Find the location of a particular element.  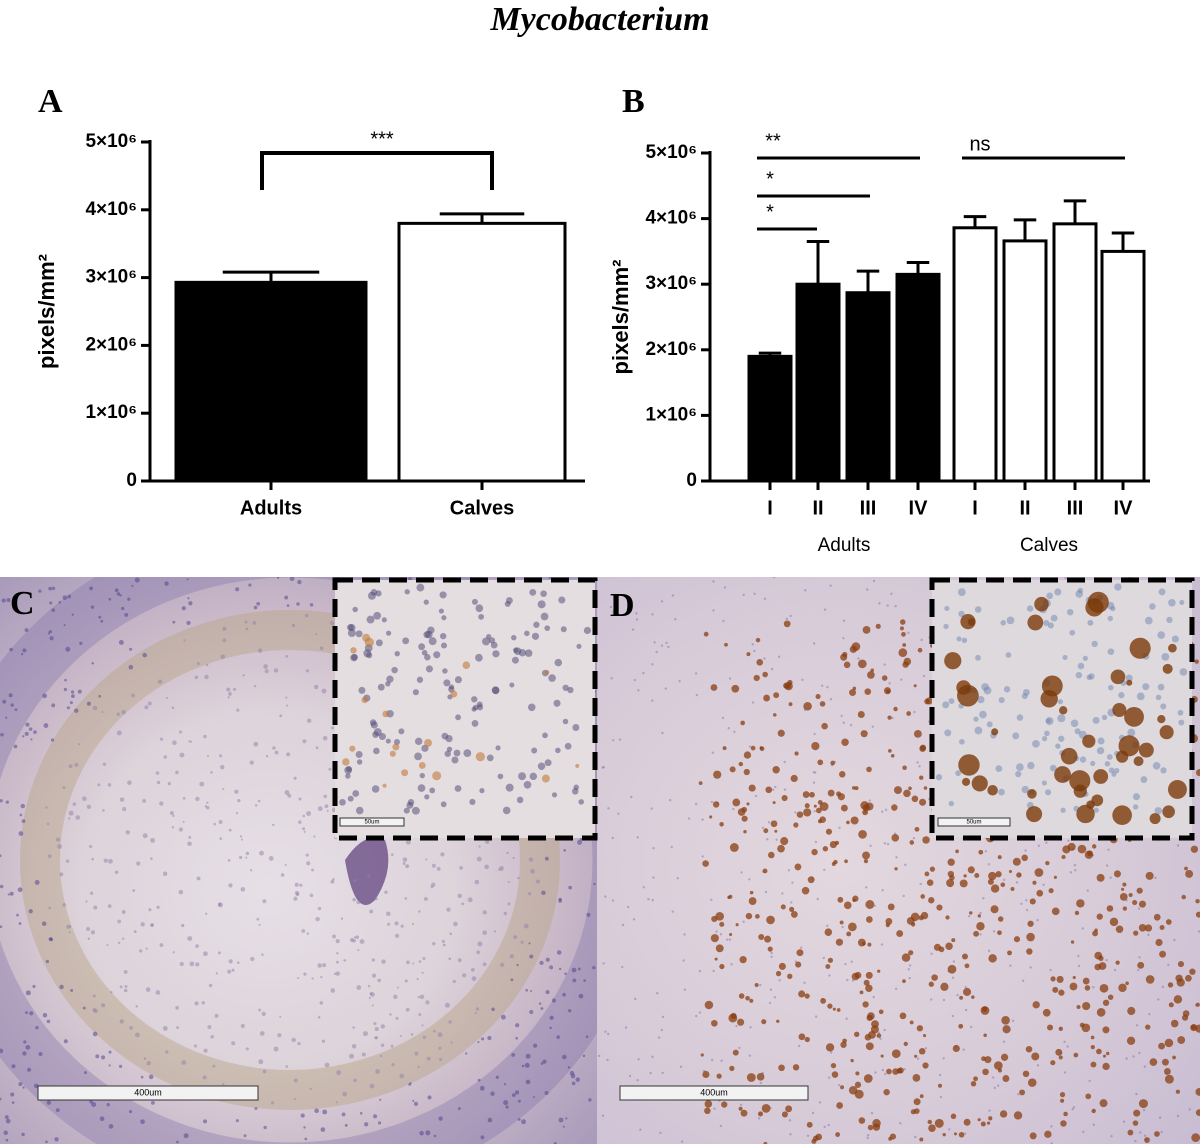

y-tick-label: 4×10⁶ is located at coordinates (671, 218).